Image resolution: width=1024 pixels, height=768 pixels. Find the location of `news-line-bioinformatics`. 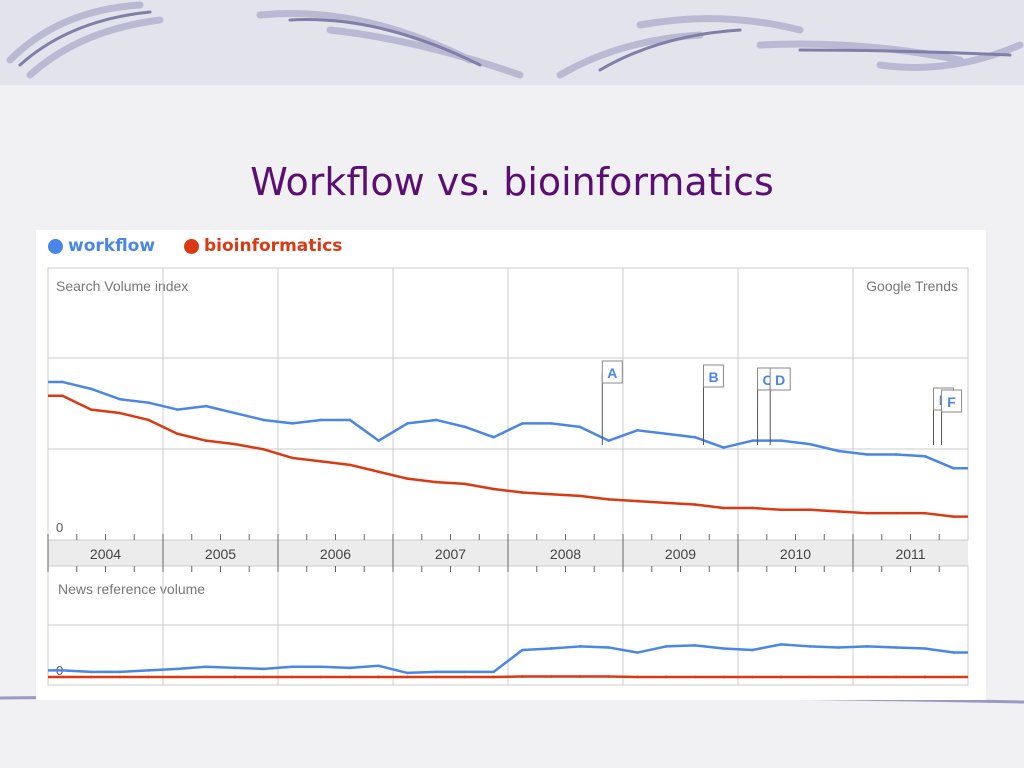

news-line-bioinformatics is located at coordinates (508, 677).